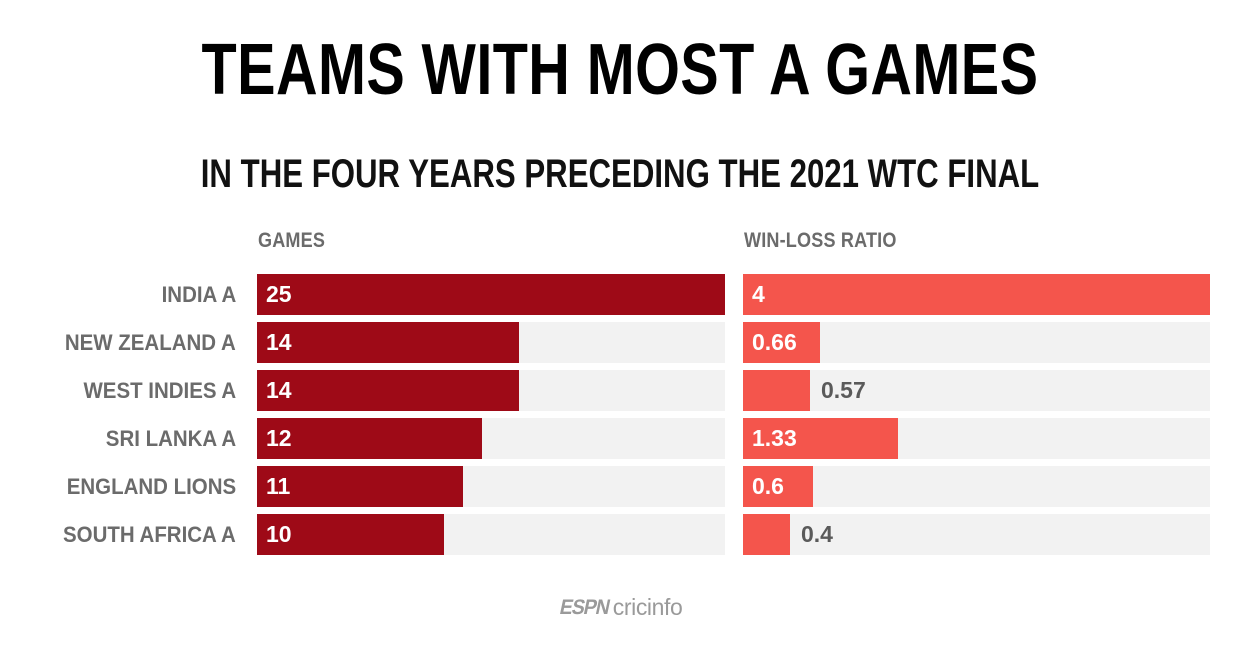  I want to click on cricinfo-wordmark: cricinfo, so click(647, 607).